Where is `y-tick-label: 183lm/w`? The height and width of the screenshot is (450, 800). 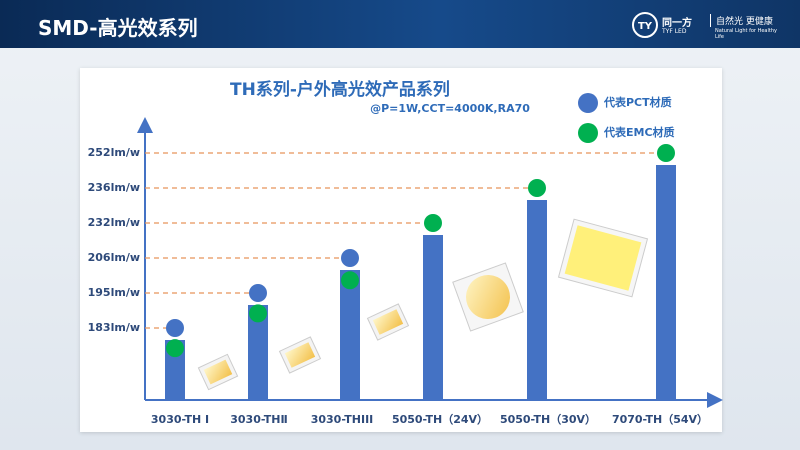 y-tick-label: 183lm/w is located at coordinates (114, 327).